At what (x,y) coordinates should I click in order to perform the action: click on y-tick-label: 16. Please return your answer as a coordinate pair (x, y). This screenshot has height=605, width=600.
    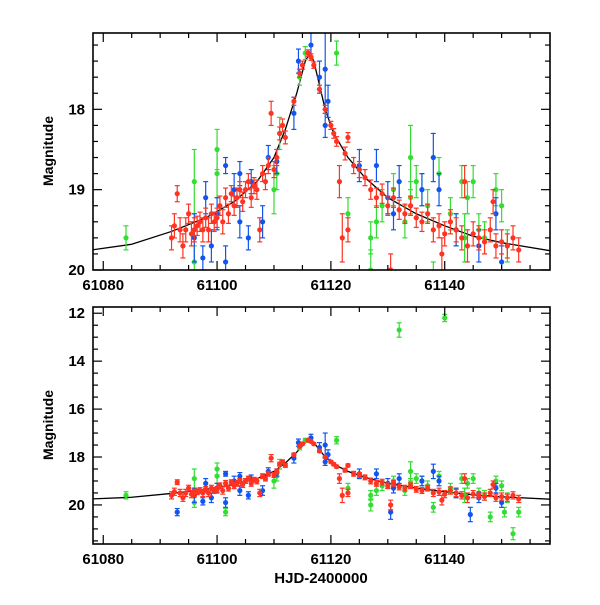
    Looking at the image, I should click on (76, 409).